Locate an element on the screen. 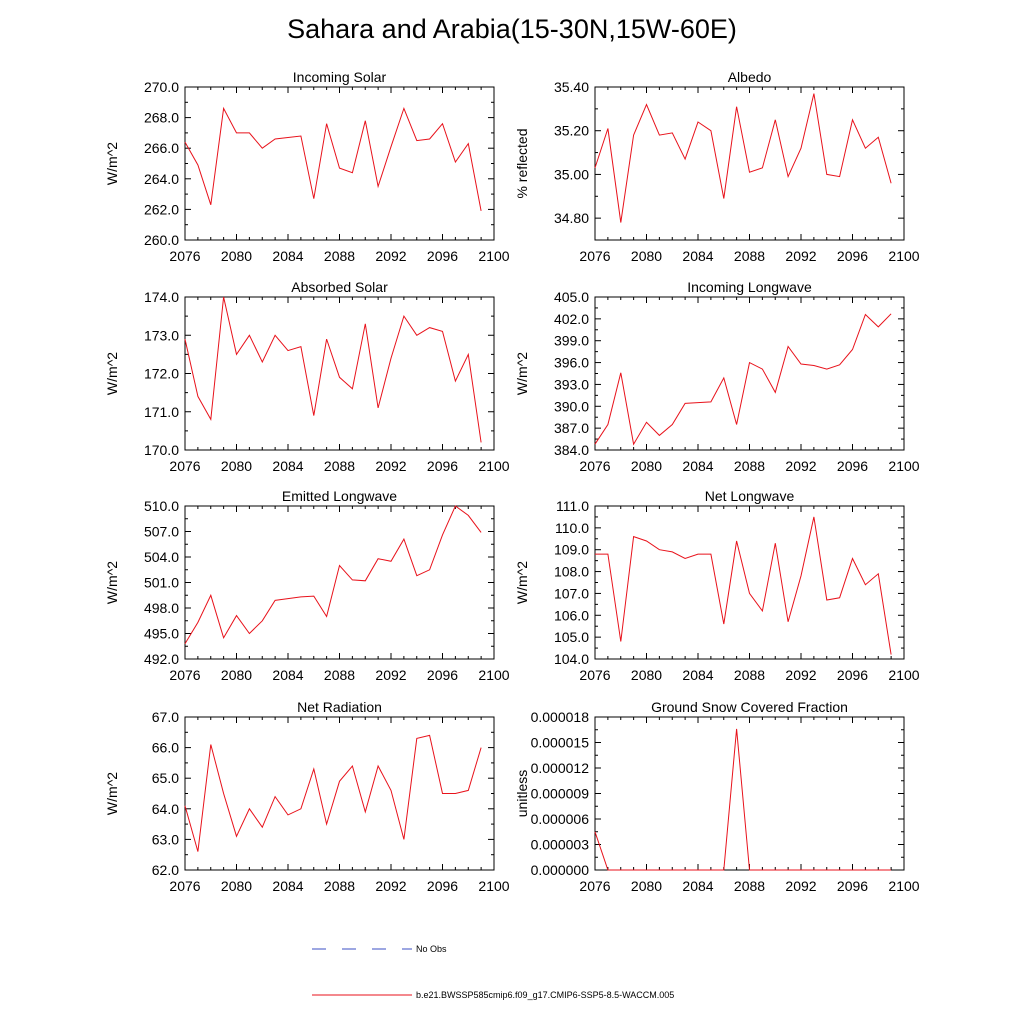 The height and width of the screenshot is (1024, 1024). y-tick-label: 492.0 is located at coordinates (161, 659).